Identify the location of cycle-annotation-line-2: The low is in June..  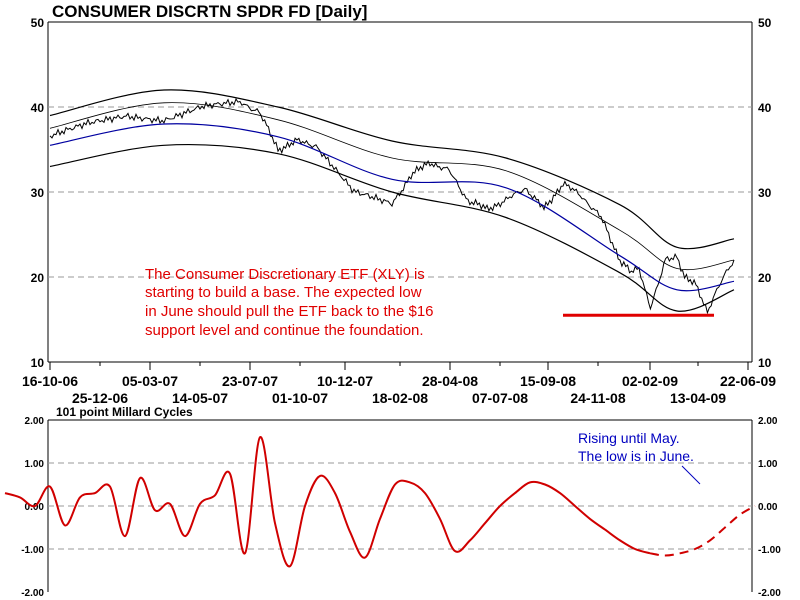
(636, 456).